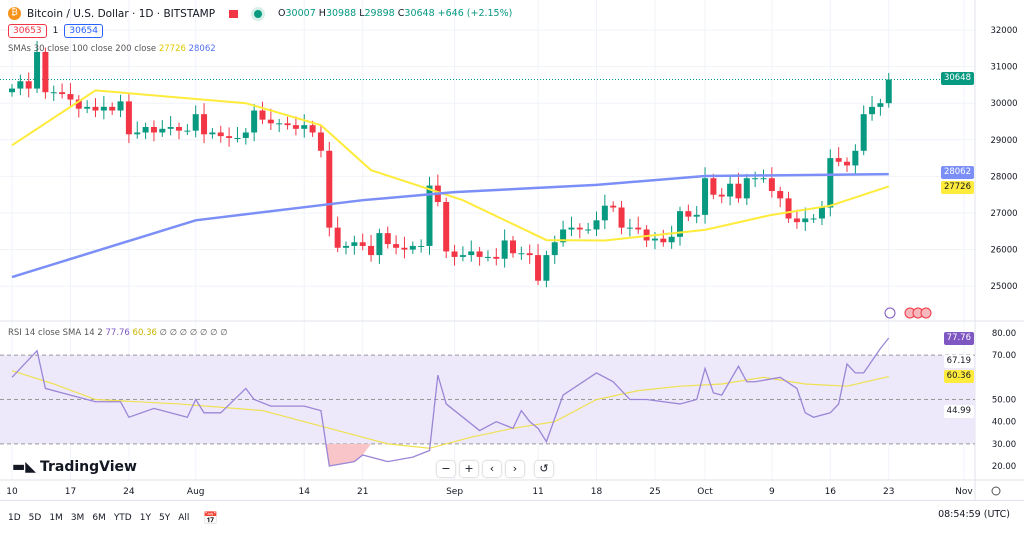 This screenshot has width=1024, height=534. Describe the element at coordinates (56, 517) in the screenshot. I see `timeframe-1m: 1M` at that location.